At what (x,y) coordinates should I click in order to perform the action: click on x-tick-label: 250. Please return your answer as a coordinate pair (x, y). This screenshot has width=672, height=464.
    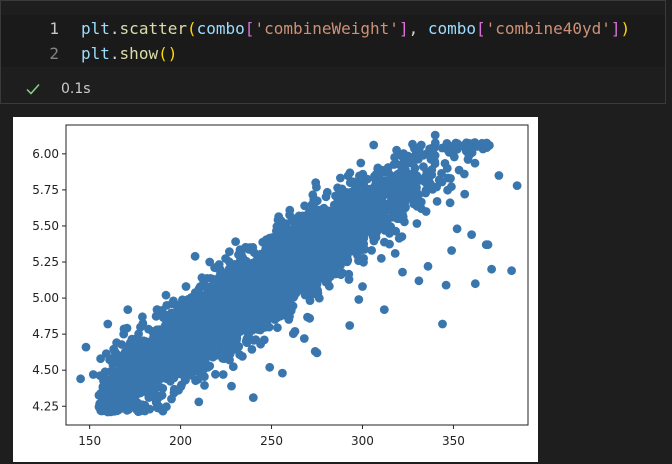
    Looking at the image, I should click on (271, 441).